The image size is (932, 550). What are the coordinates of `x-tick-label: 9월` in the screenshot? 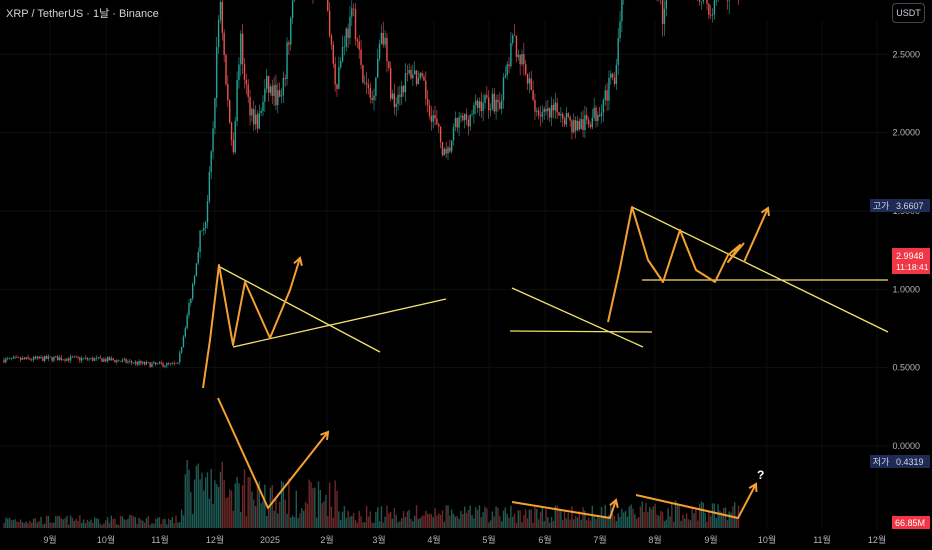 It's located at (710, 539).